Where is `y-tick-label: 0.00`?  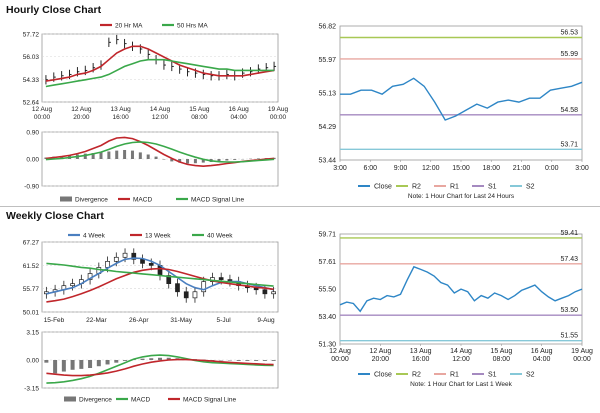
y-tick-label: 0.00 is located at coordinates (32, 160).